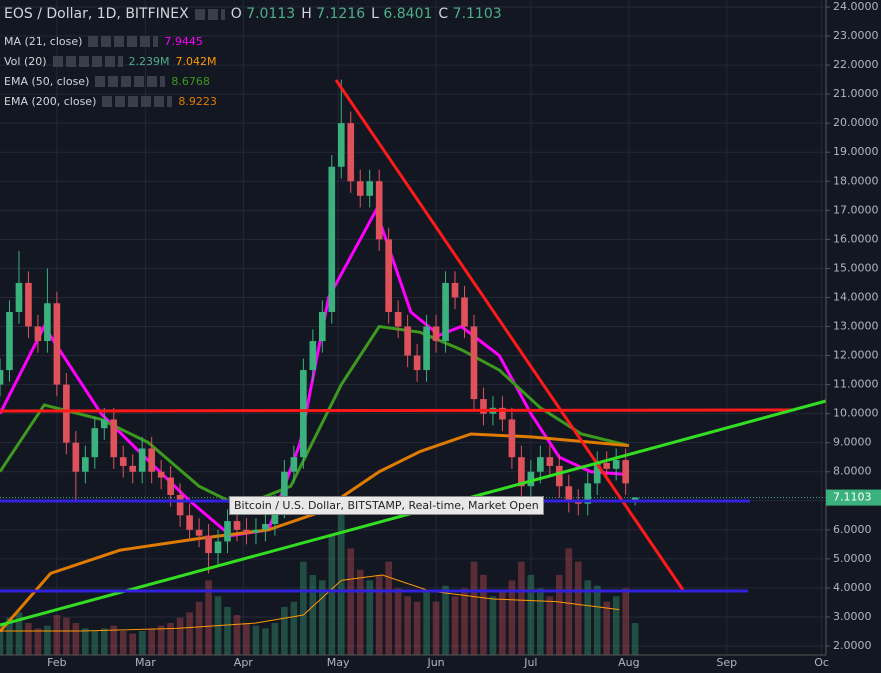  Describe the element at coordinates (103, 41) in the screenshot. I see `indicator-row: MA (21, close) 7.9445` at that location.